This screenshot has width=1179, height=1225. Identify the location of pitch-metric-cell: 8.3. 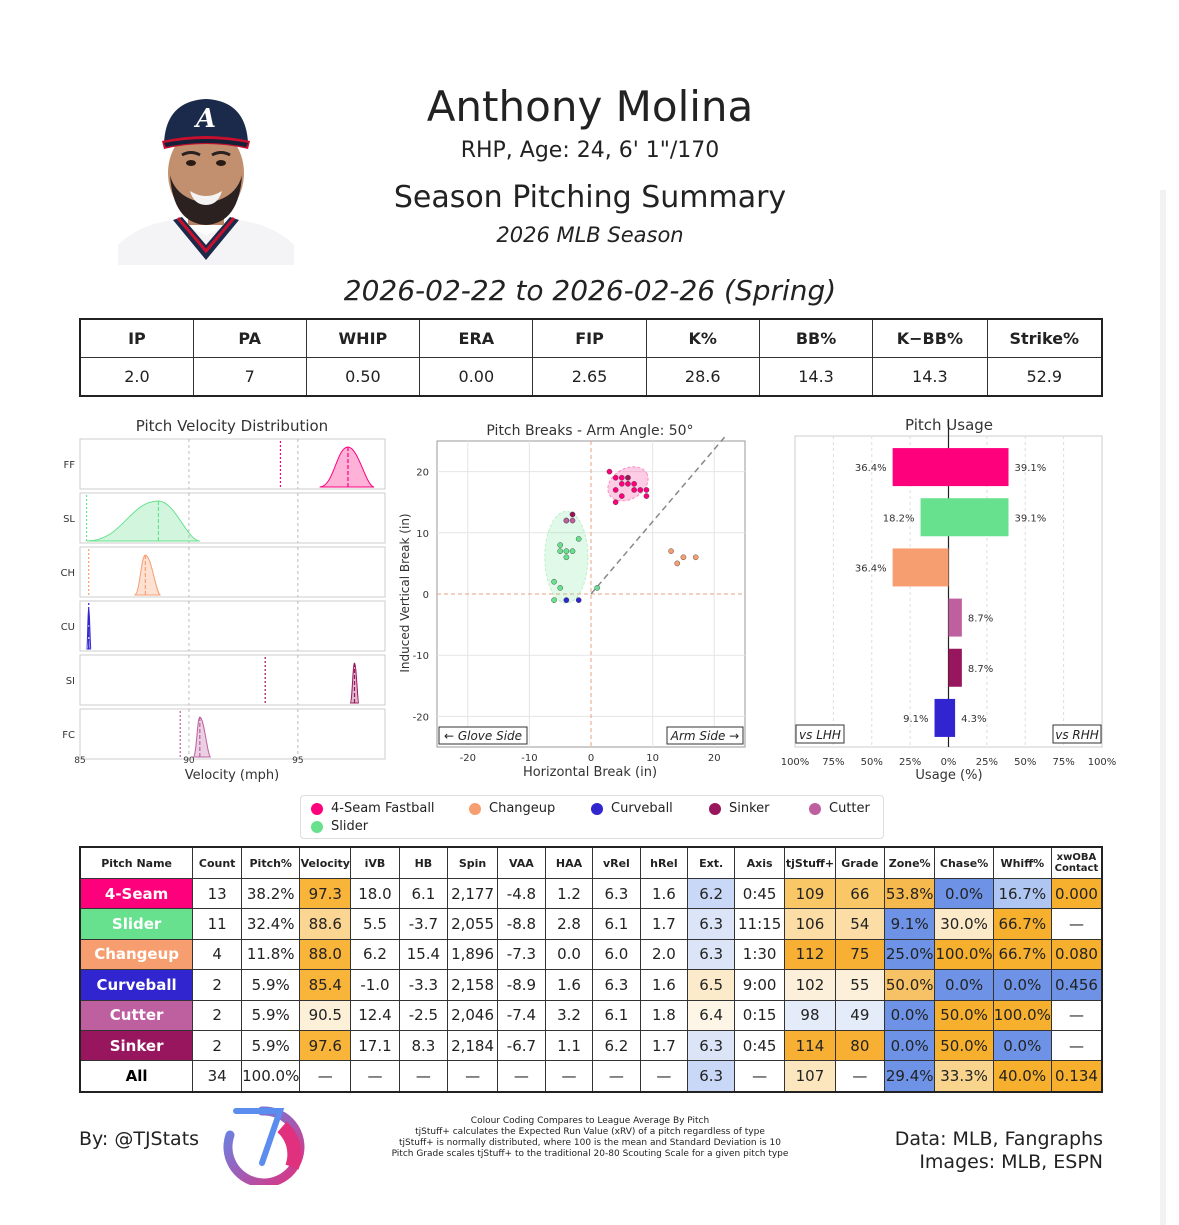
(423, 1045).